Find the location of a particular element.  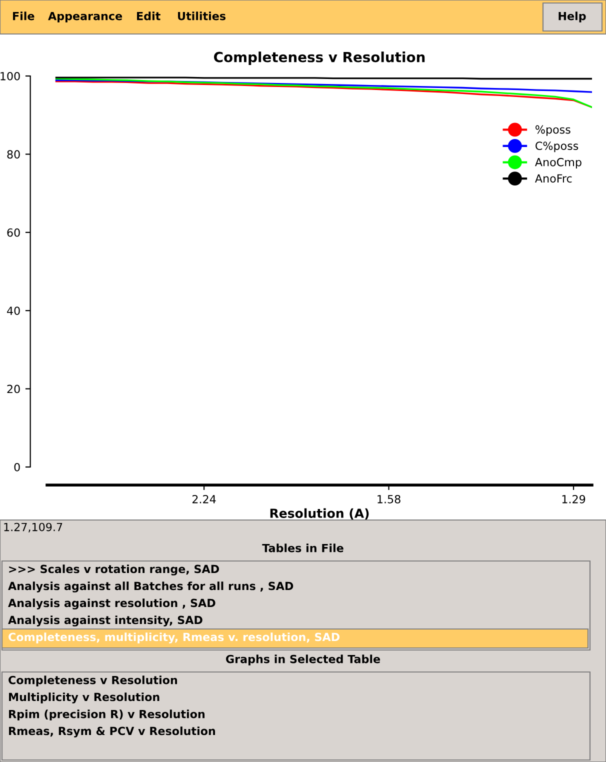

text: Graphs in Selected Table is located at coordinates (303, 660).